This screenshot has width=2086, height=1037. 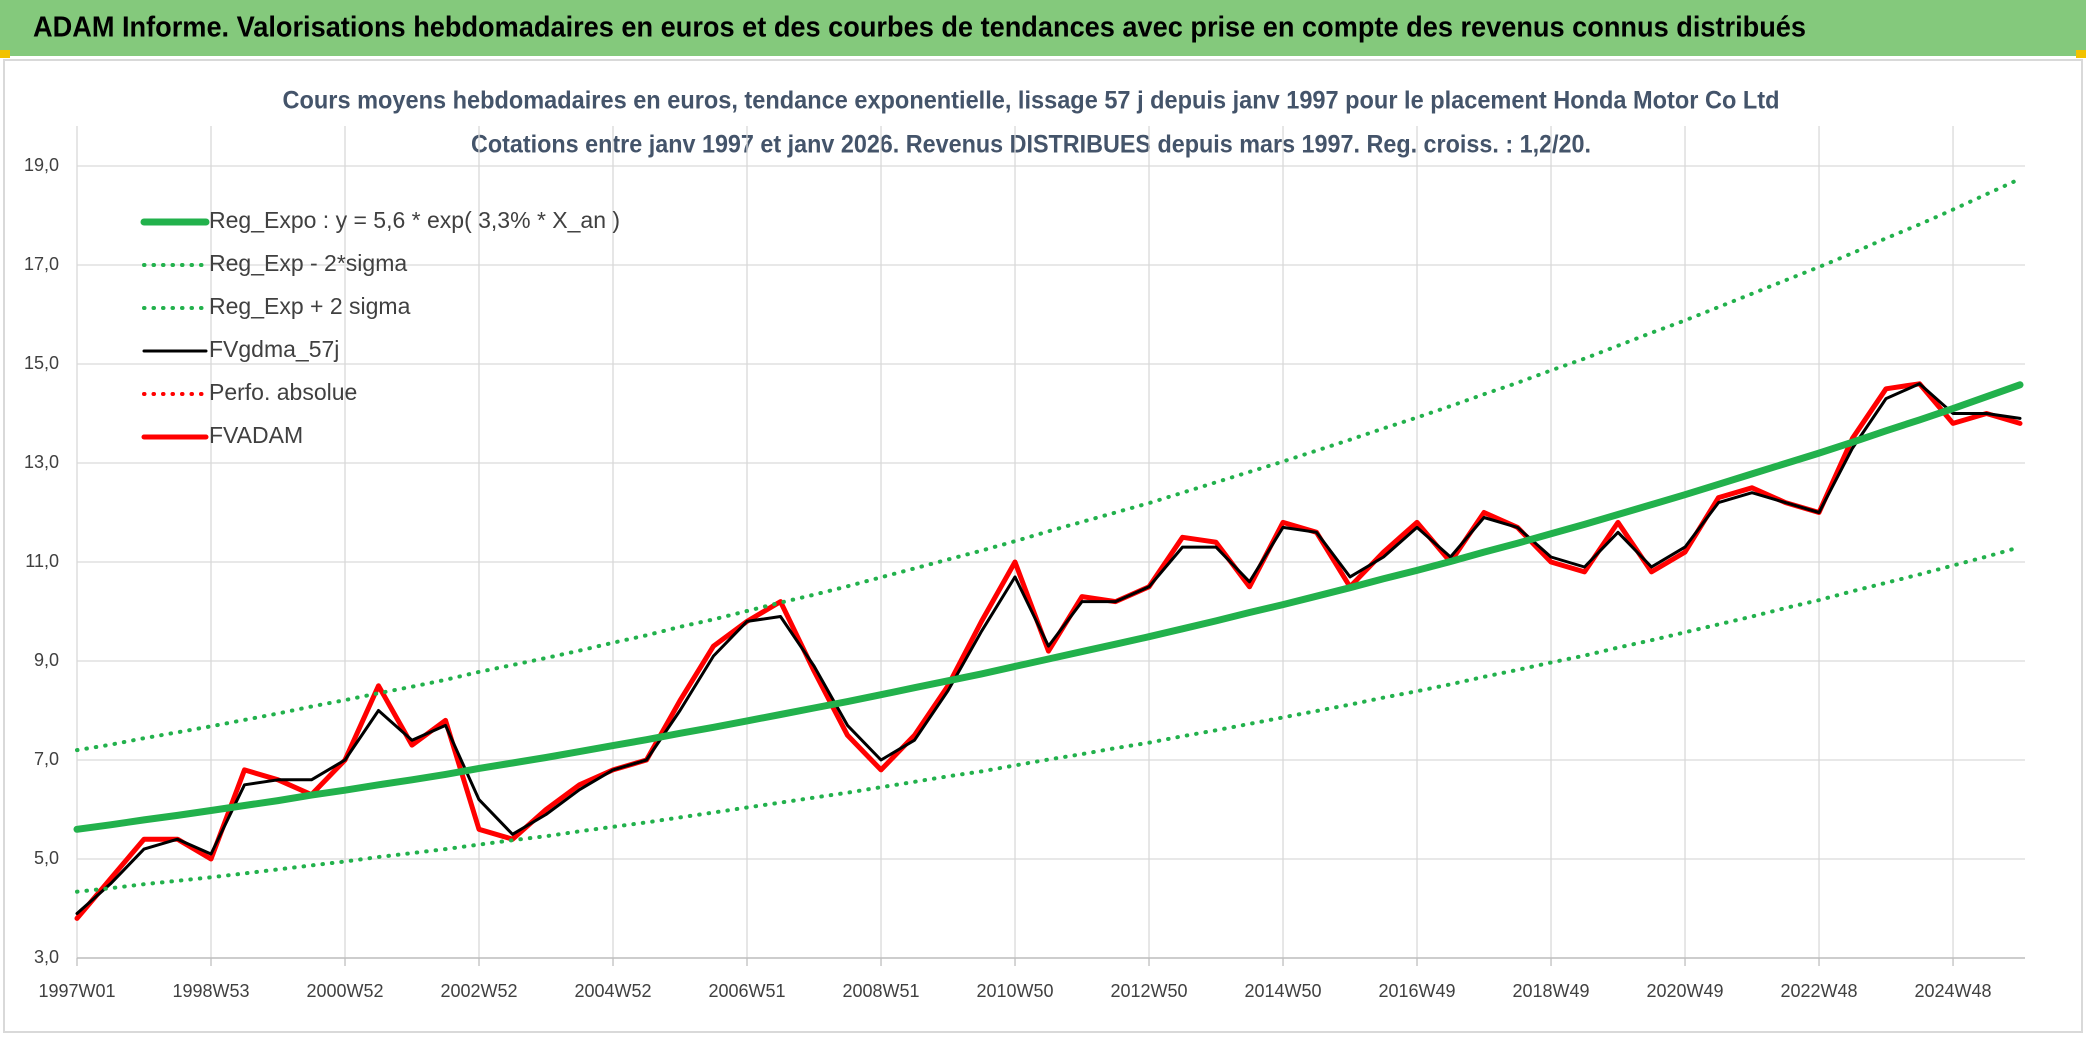 I want to click on y-tick-label: 3,0, so click(x=46, y=957).